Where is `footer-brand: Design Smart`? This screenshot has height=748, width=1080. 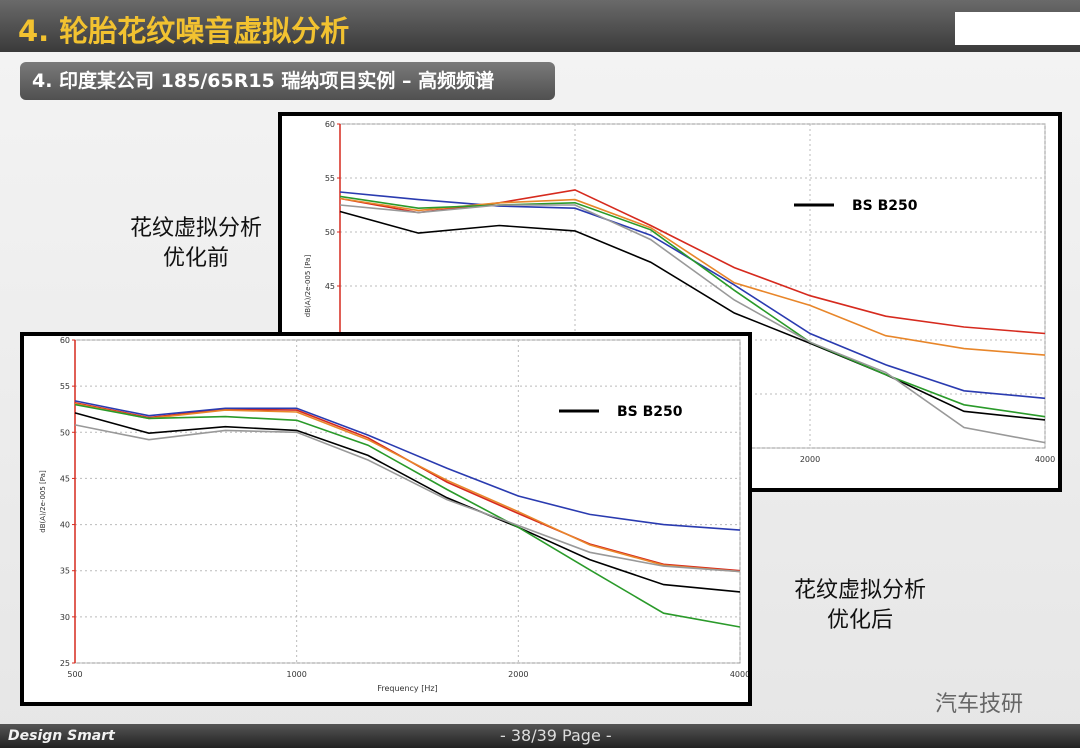 footer-brand: Design Smart is located at coordinates (61, 736).